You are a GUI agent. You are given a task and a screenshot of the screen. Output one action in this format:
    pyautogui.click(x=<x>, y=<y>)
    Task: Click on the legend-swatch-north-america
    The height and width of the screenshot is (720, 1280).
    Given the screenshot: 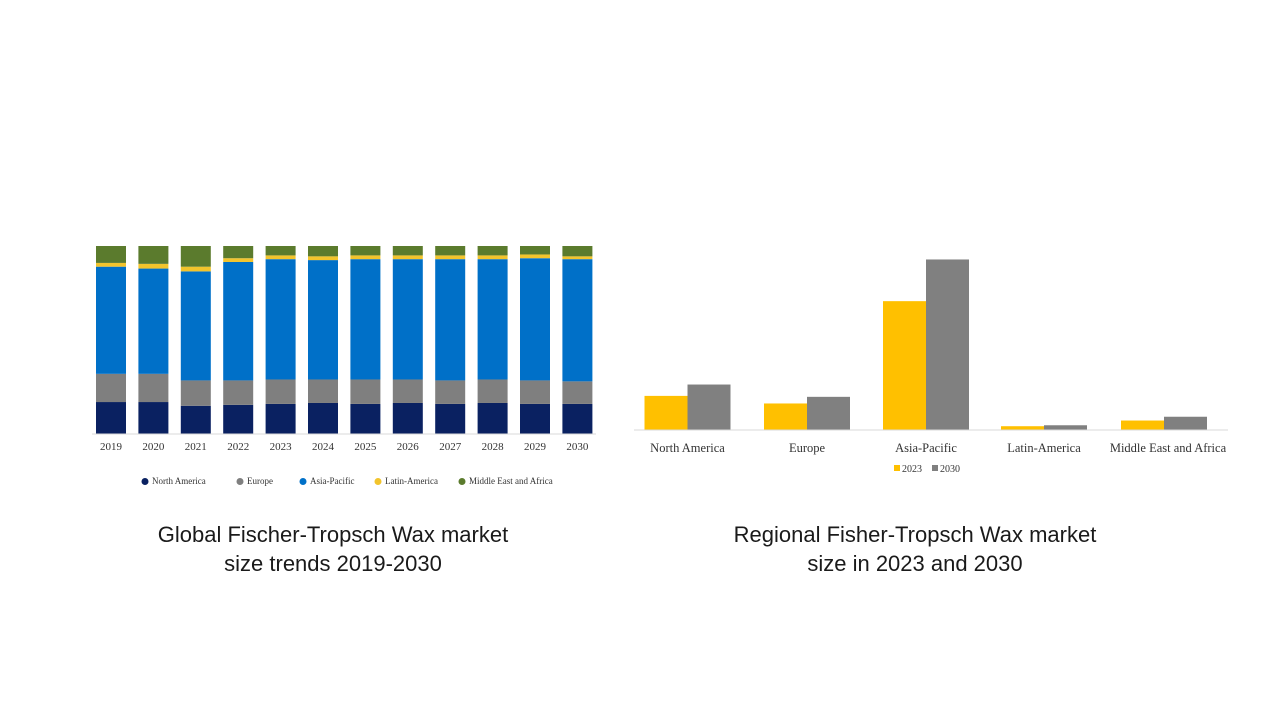 What is the action you would take?
    pyautogui.click(x=145, y=481)
    